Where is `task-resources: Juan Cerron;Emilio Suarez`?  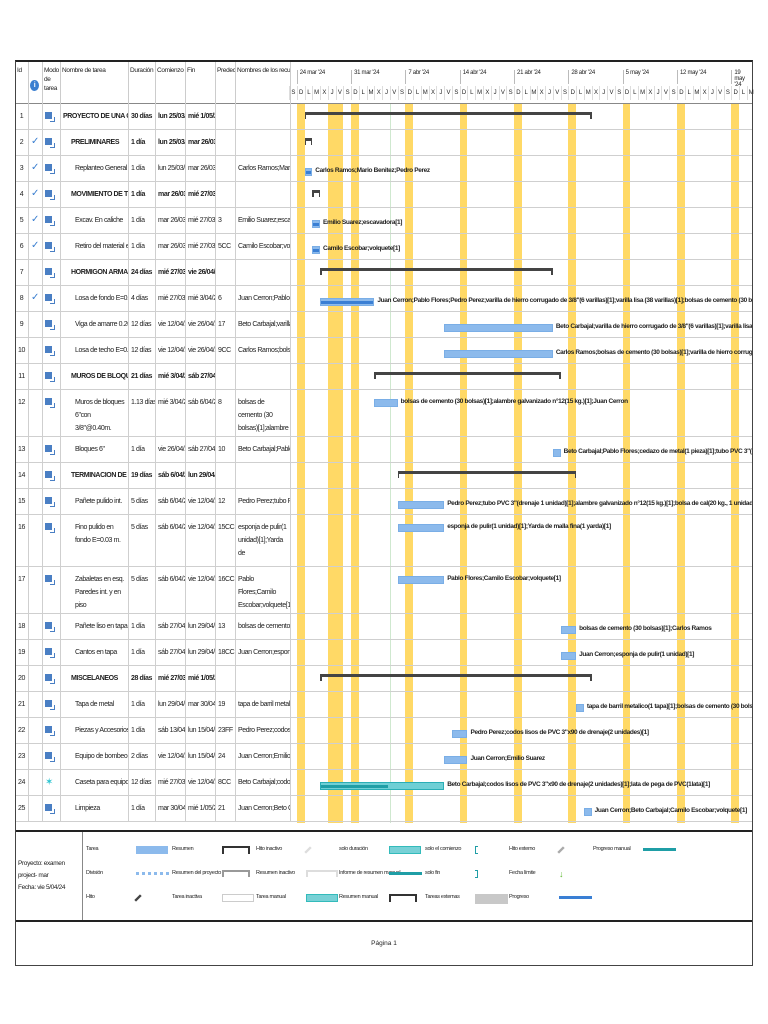 task-resources: Juan Cerron;Emilio Suarez is located at coordinates (263, 756).